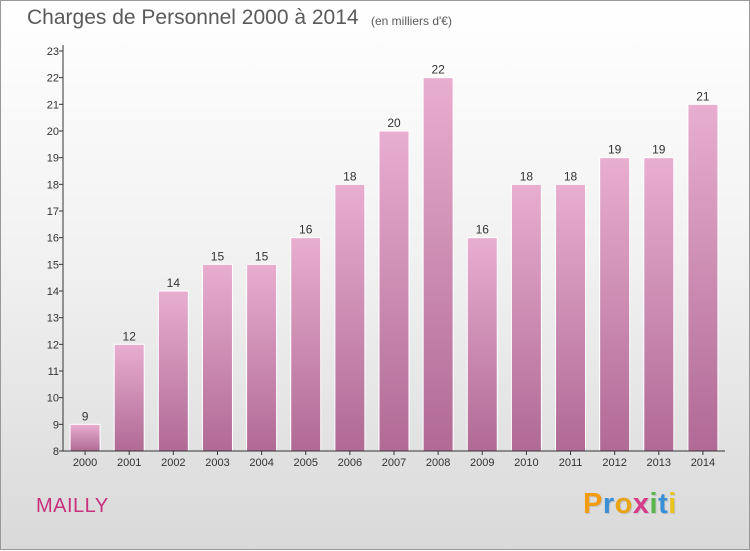 Image resolution: width=750 pixels, height=551 pixels. Describe the element at coordinates (306, 344) in the screenshot. I see `bar-2005` at that location.